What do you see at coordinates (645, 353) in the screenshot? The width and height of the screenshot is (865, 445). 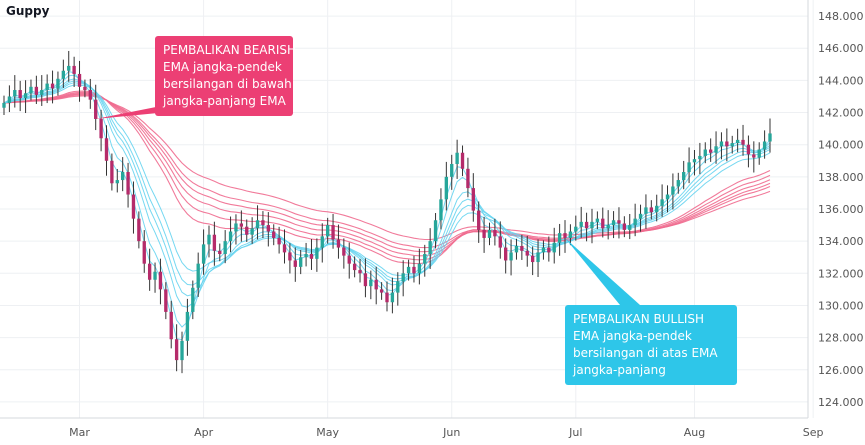 I see `bullish-line-3: bersilangan di atas EMA` at bounding box center [645, 353].